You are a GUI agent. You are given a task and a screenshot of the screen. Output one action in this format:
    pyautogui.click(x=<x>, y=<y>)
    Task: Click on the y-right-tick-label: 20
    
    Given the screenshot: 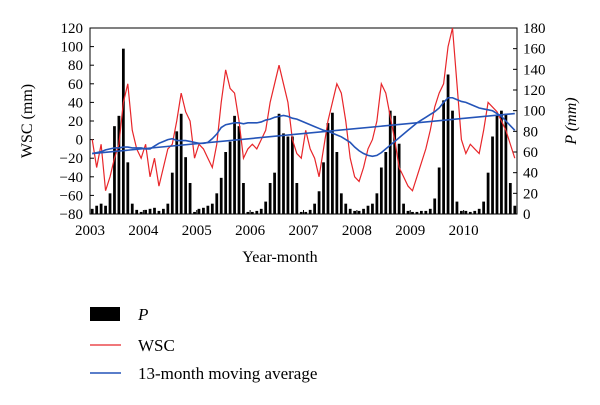 What is the action you would take?
    pyautogui.click(x=530, y=194)
    